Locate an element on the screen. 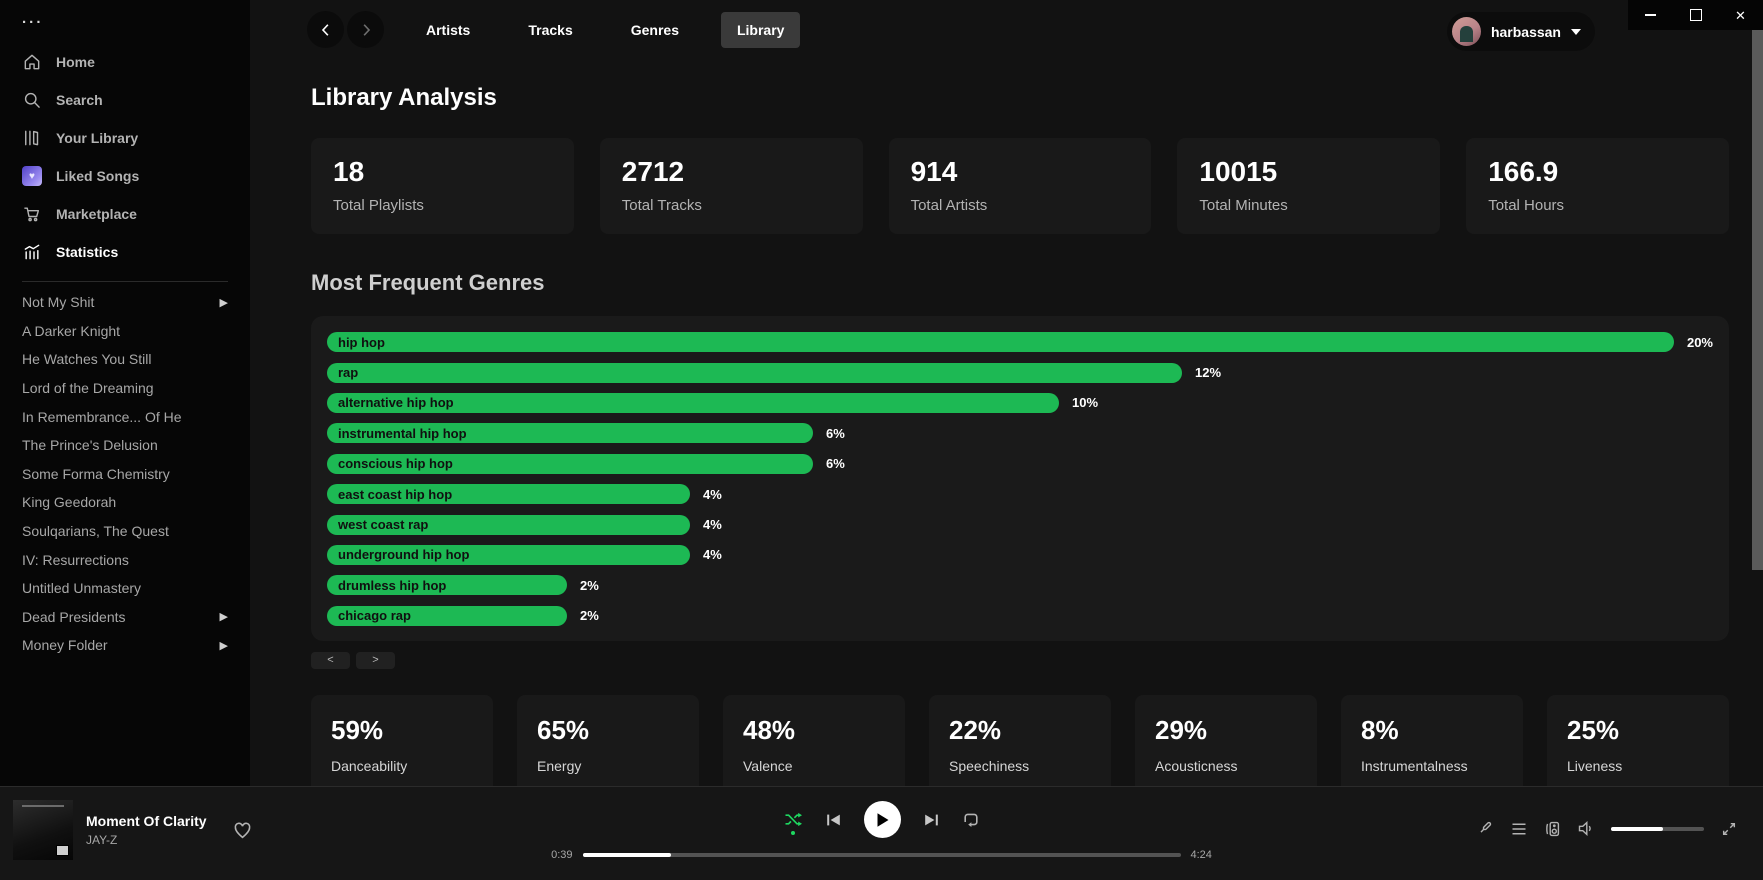  sidebar-playlist-item: King Geedorah is located at coordinates (125, 502).